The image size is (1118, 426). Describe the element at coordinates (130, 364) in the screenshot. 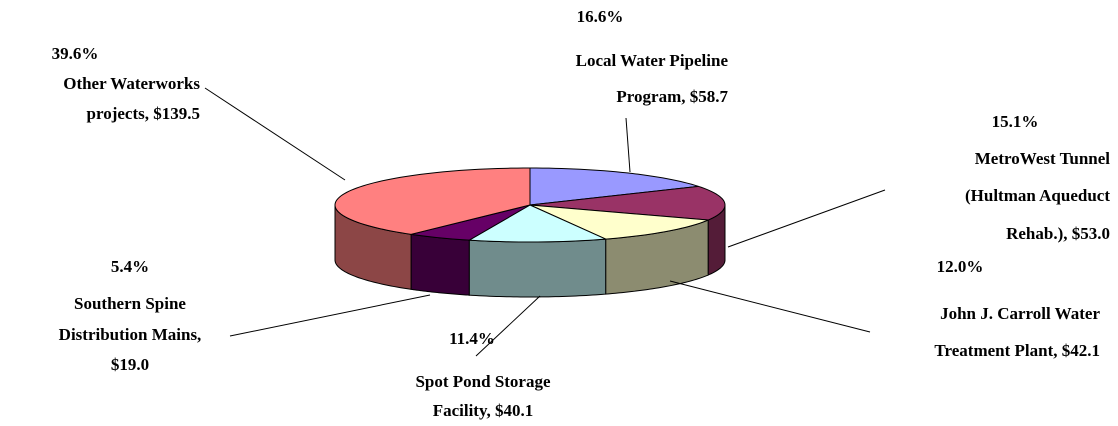

I see `slice-label: $19.0` at that location.